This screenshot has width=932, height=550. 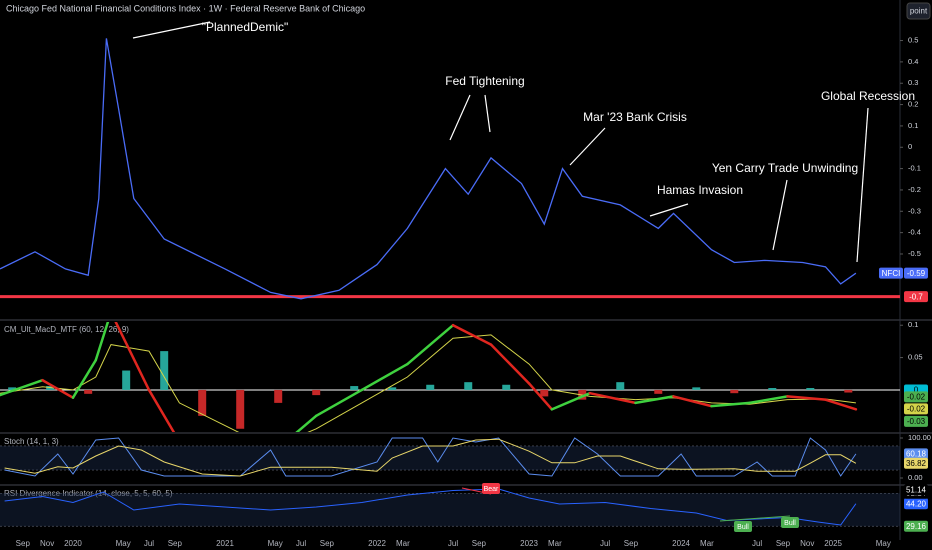 I want to click on series-name-label-group: NFCI, so click(x=891, y=273).